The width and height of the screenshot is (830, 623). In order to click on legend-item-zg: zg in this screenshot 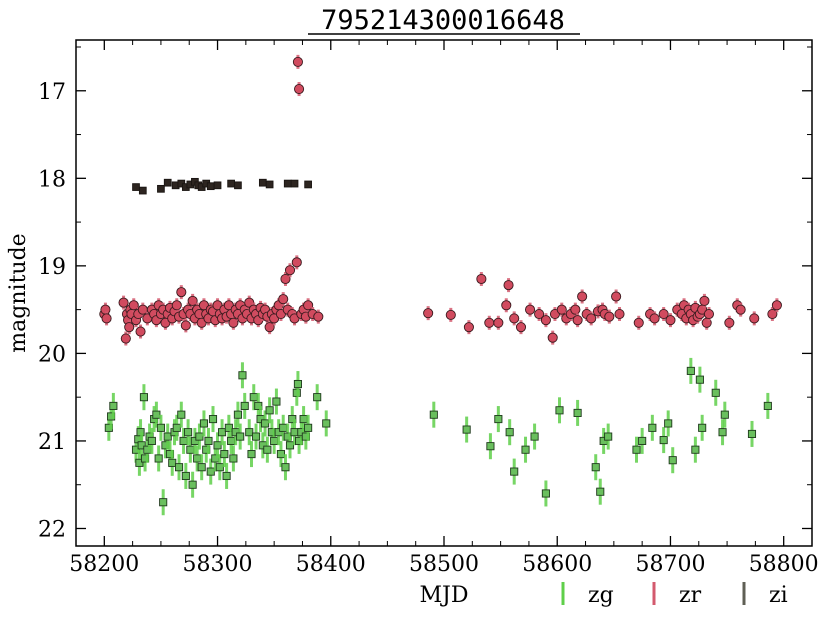, I will do `click(587, 595)`.